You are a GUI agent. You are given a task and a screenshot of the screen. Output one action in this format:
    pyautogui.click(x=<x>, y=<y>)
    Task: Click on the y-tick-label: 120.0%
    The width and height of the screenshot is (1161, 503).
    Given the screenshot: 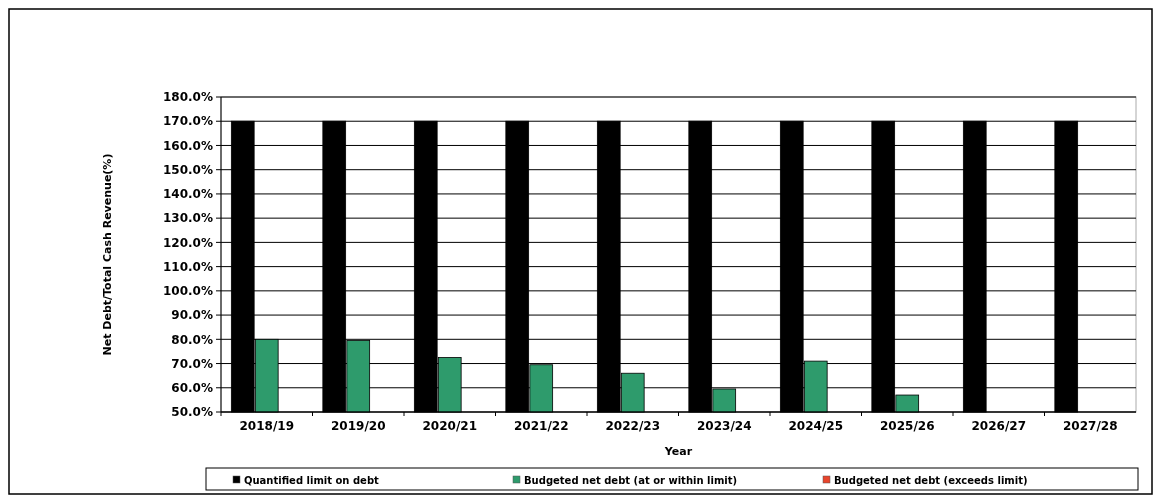 What is the action you would take?
    pyautogui.click(x=188, y=242)
    